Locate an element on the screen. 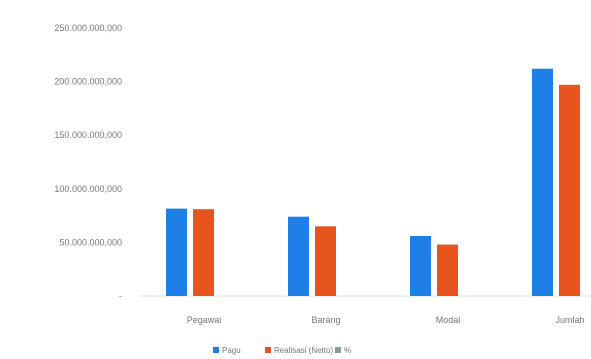 This screenshot has height=359, width=591. bar-pagu-jumlah is located at coordinates (542, 182).